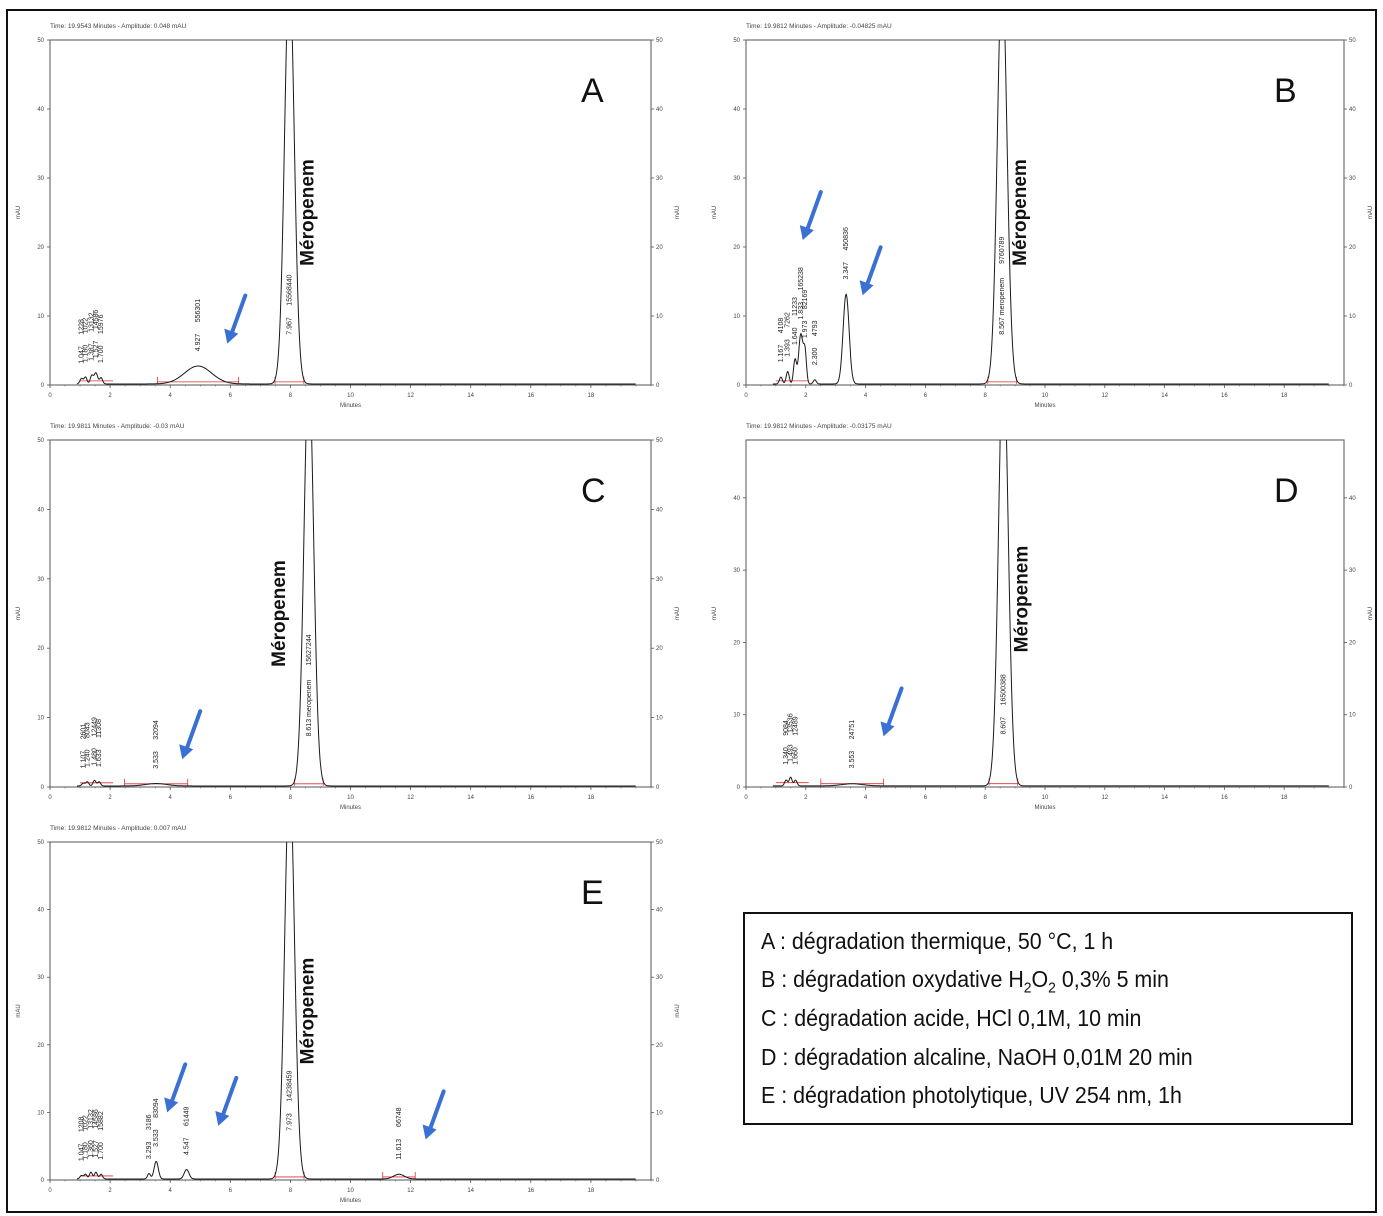 This screenshot has height=1216, width=1383. Describe the element at coordinates (951, 1018) in the screenshot. I see `legend-line-c: C : dégradation acide, HCl 0,1M, 10 min` at that location.